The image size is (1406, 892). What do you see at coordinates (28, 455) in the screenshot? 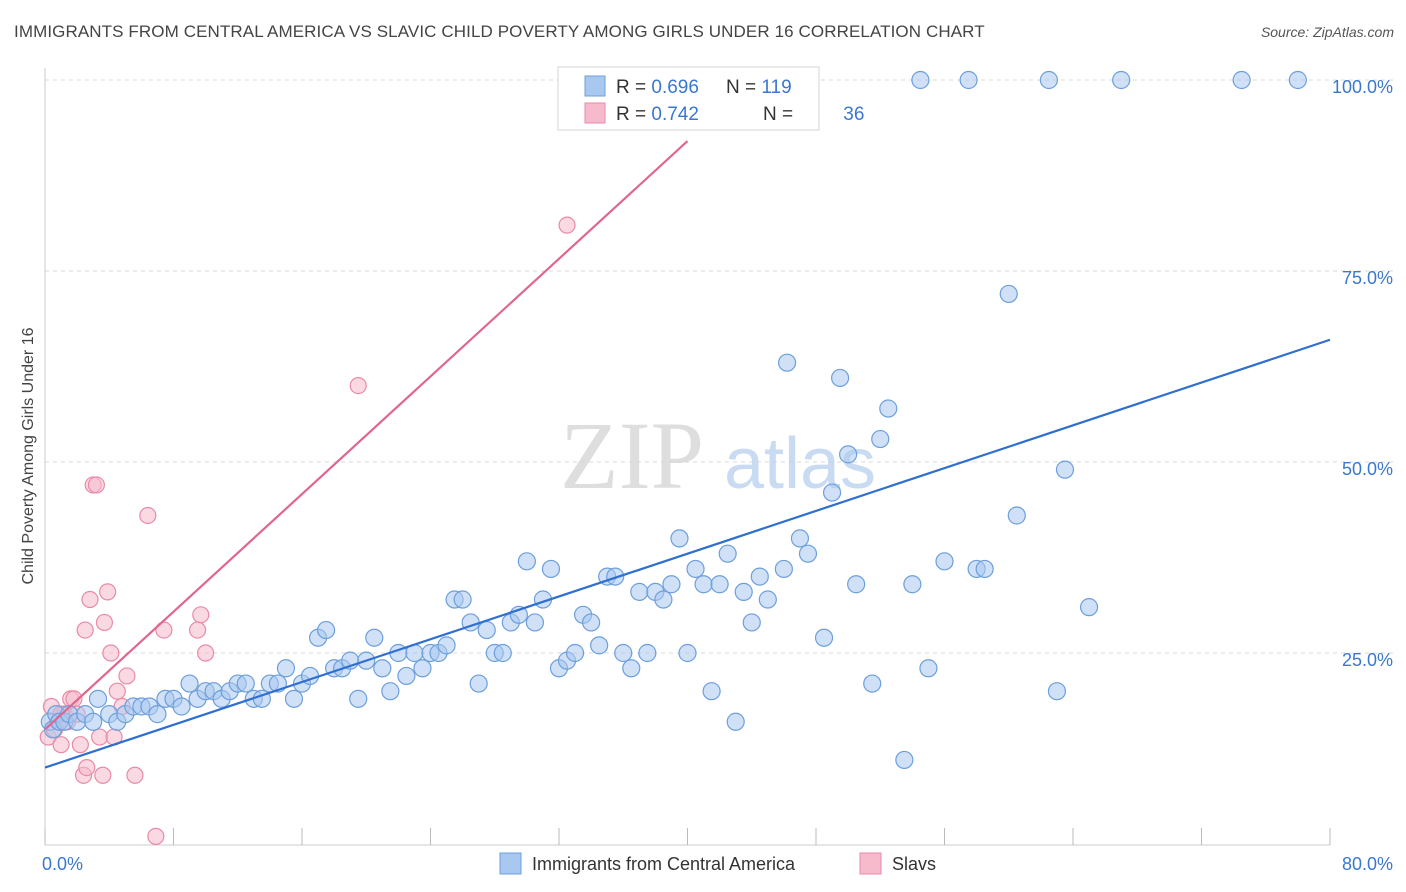
I see `y-axis-label: Child Poverty Among Girls Under 16` at bounding box center [28, 455].